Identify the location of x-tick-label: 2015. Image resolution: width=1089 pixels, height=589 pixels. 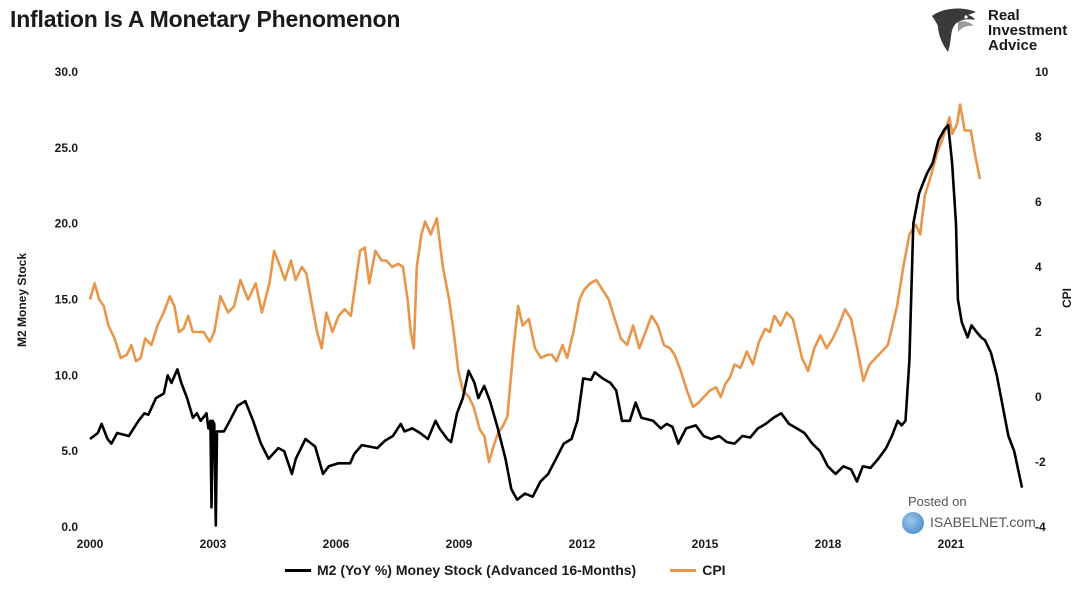
(705, 544).